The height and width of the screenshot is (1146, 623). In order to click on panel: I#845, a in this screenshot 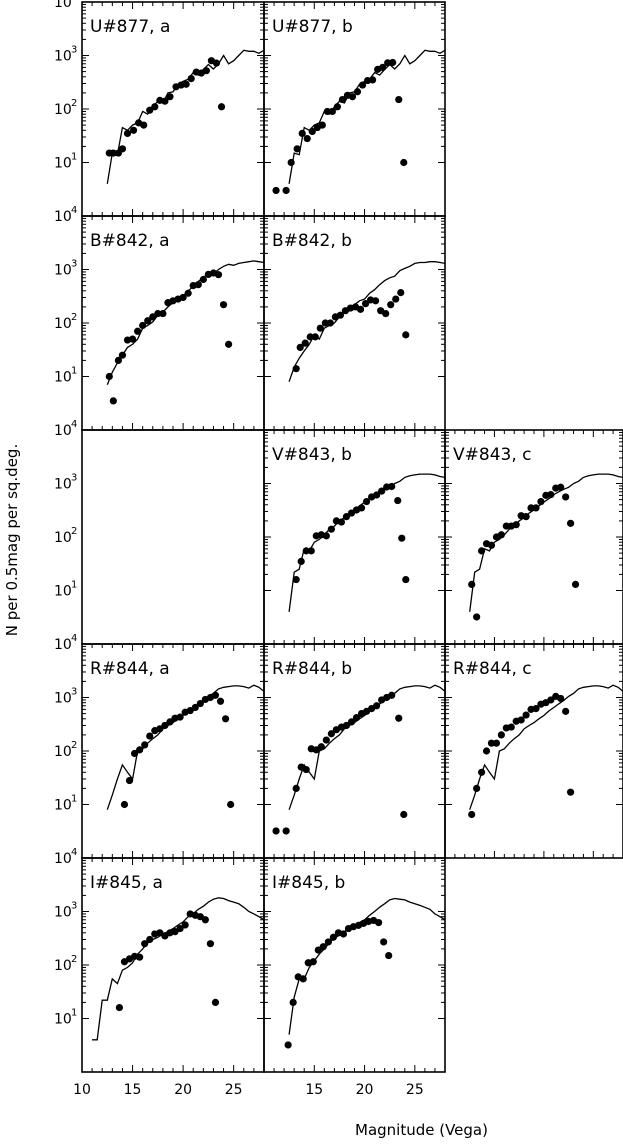, I will do `click(173, 965)`.